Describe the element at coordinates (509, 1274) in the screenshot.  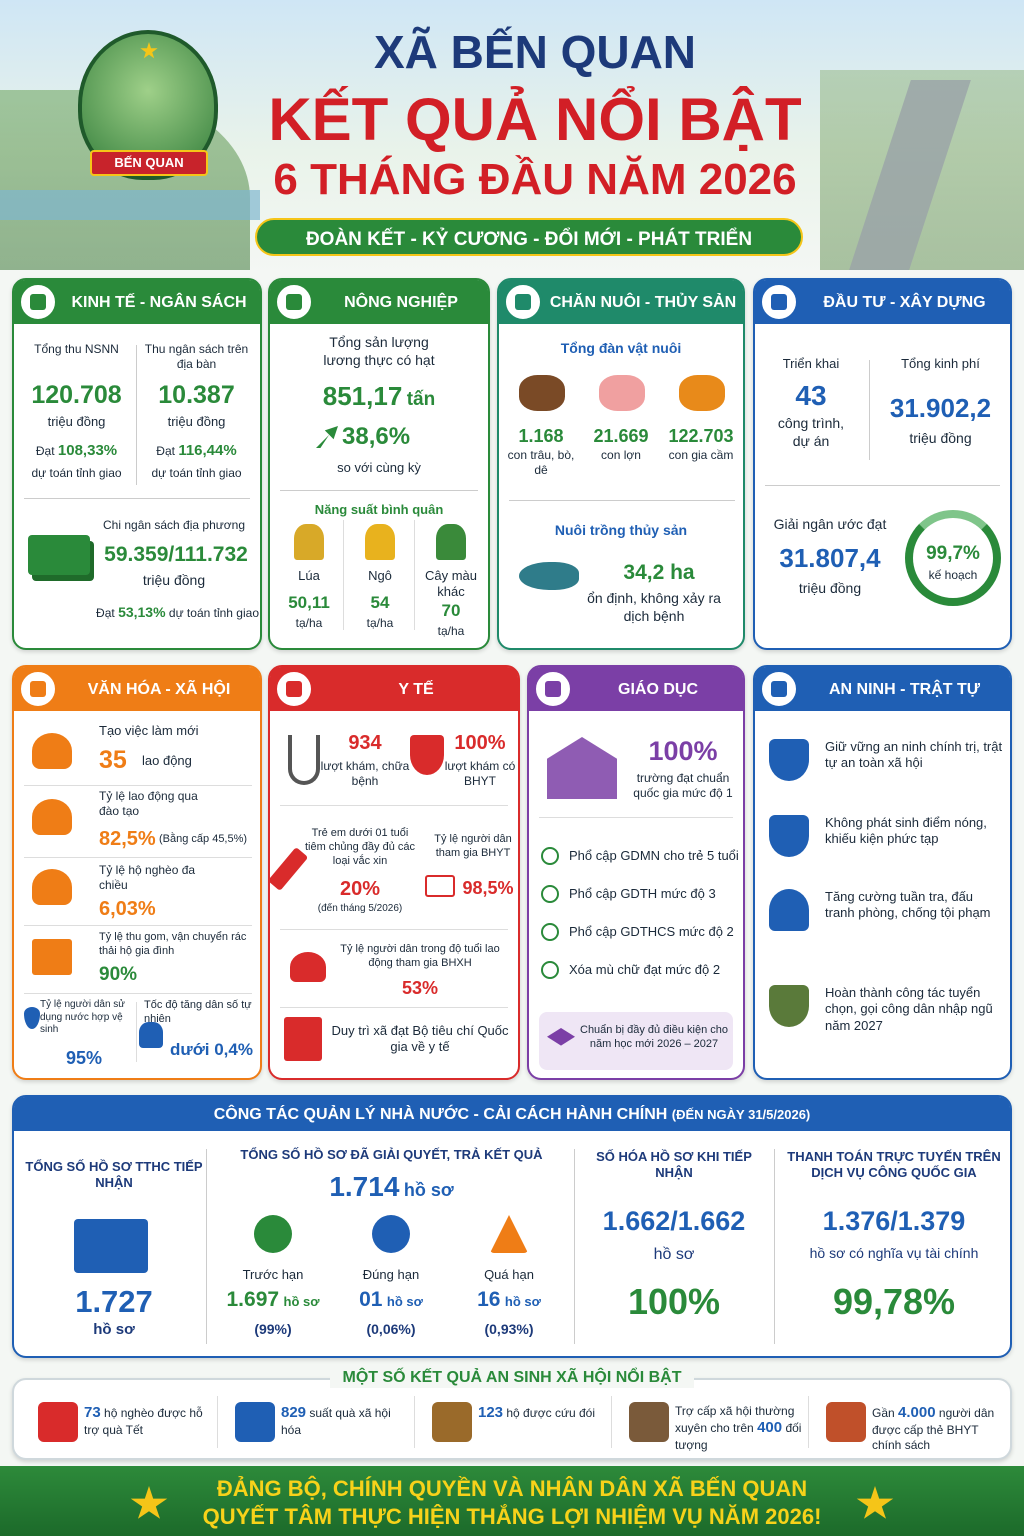
I see `label: Quá hạn` at that location.